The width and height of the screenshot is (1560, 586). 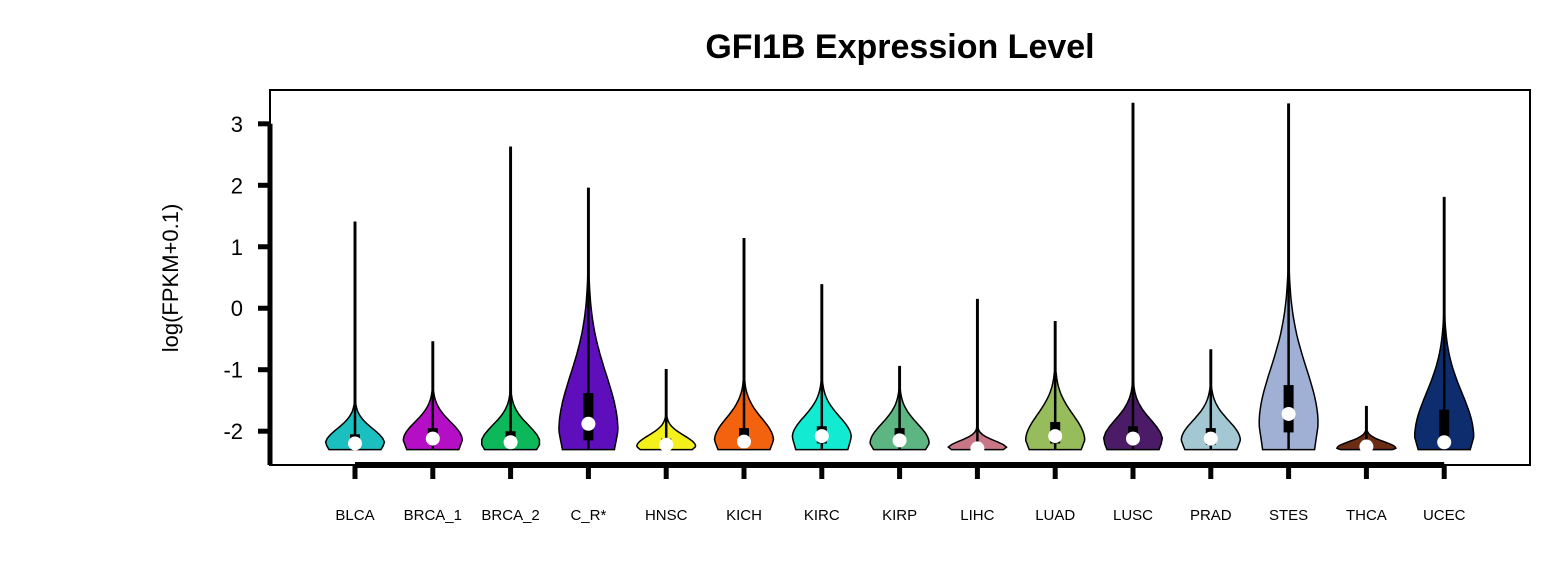 I want to click on x-tick-label: BRCA_1, so click(x=433, y=515).